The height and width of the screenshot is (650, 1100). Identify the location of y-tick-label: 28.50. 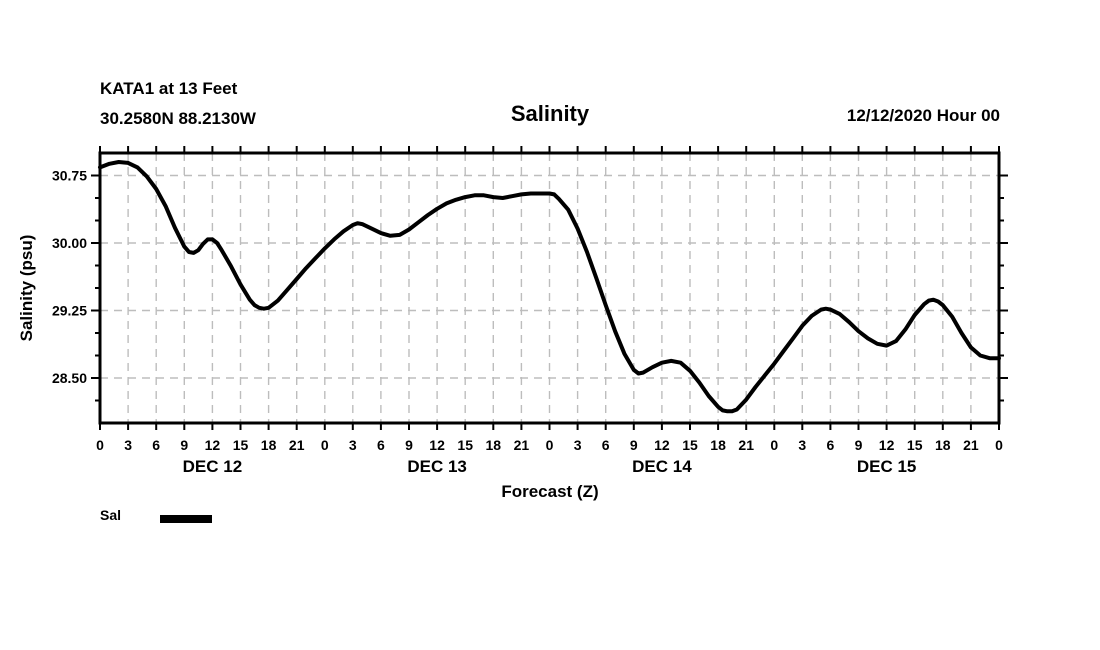
(69, 378).